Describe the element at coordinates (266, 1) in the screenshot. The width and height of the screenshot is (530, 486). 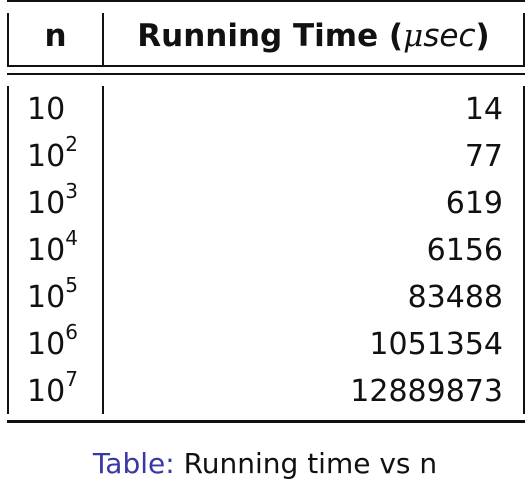
I see `table-top-rule` at that location.